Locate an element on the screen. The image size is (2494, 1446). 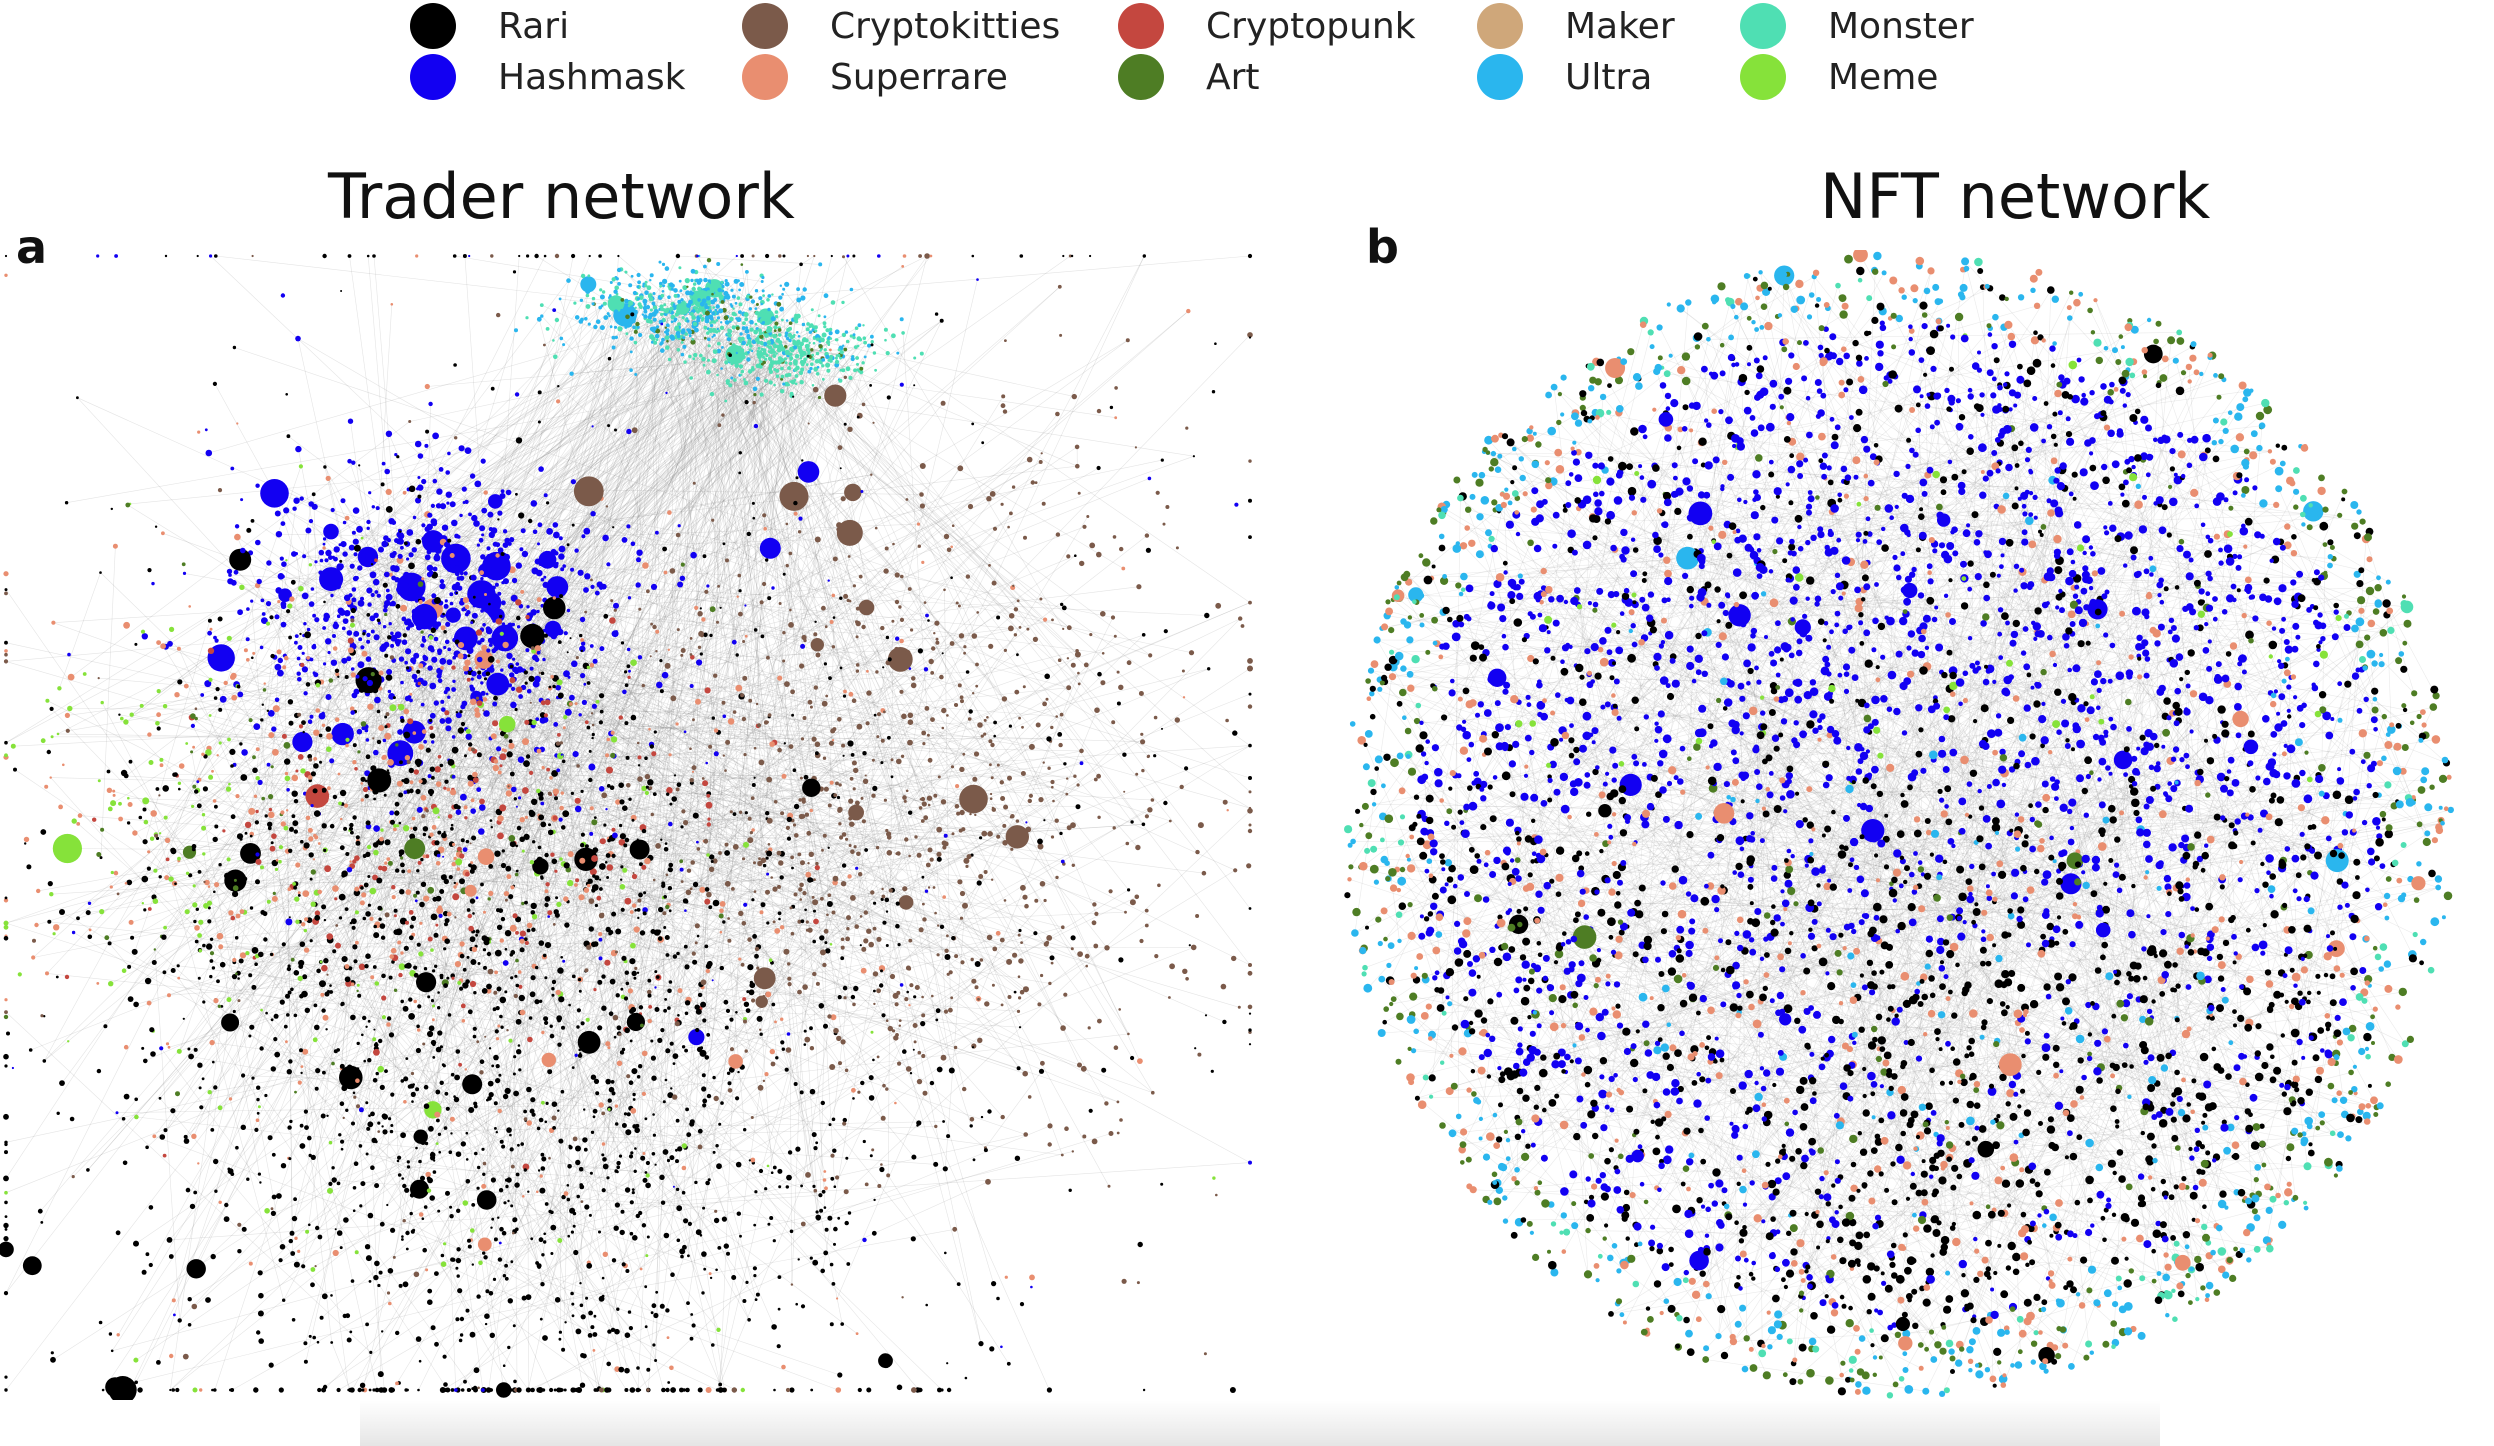
nft-network-title: NFT network is located at coordinates (2015, 196).